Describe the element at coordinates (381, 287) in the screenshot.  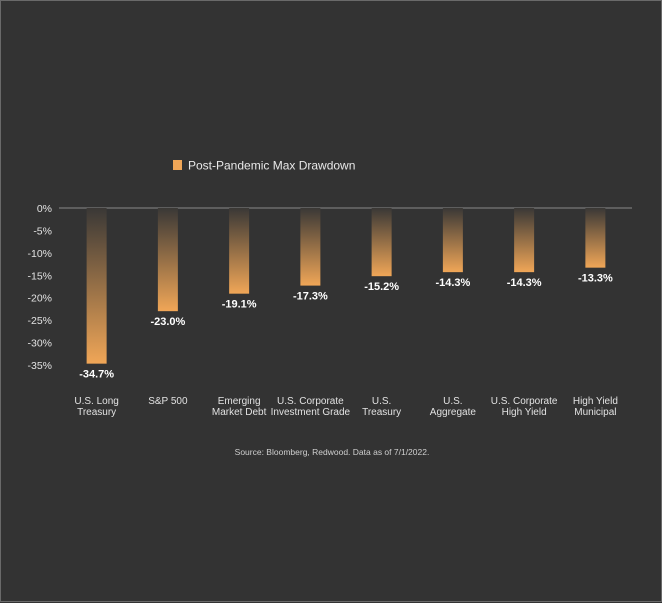
I see `data-label: -15.2%` at that location.